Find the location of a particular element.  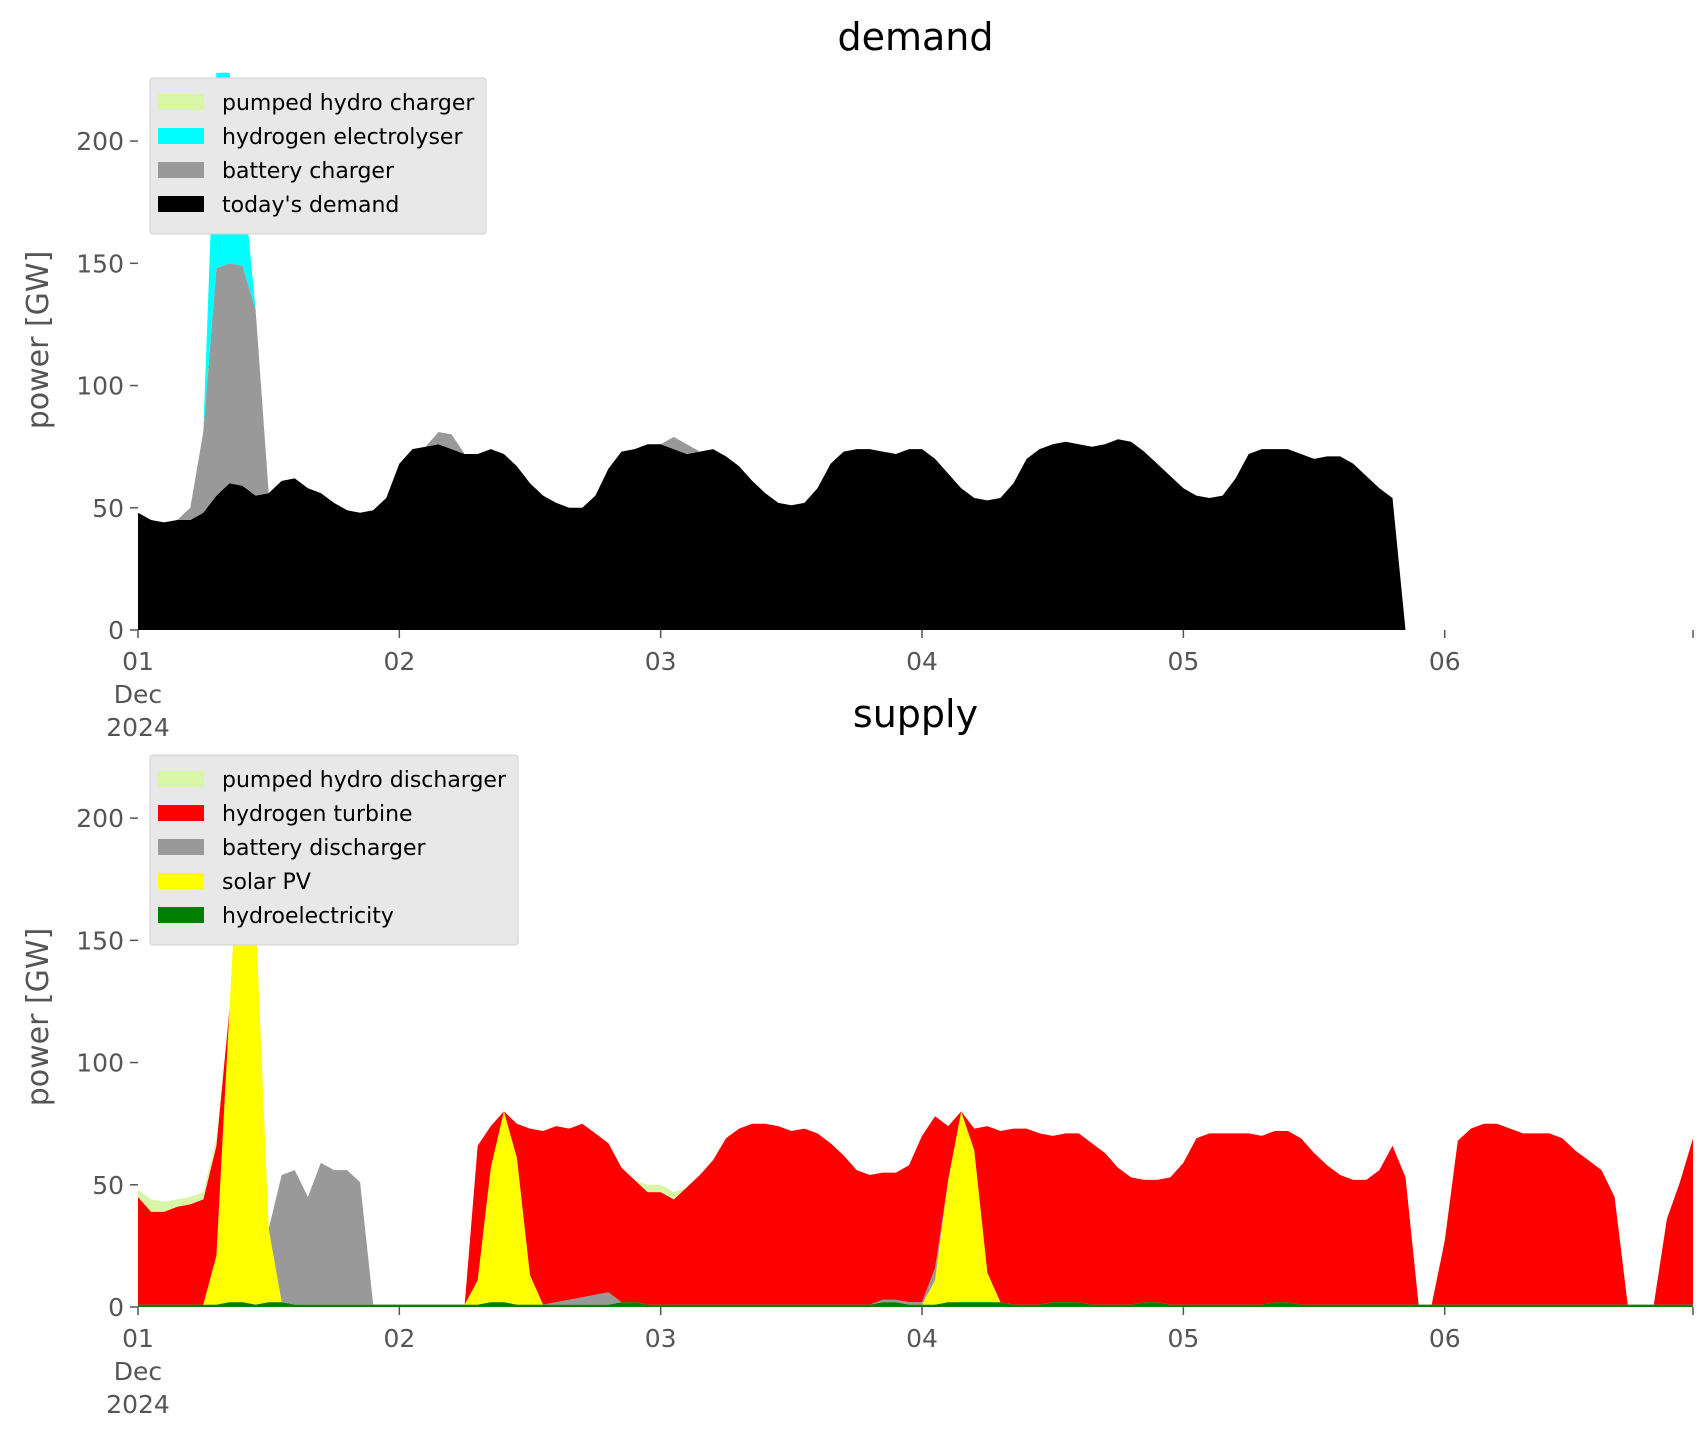

legend-label-solar-pv: solar PV is located at coordinates (266, 882).